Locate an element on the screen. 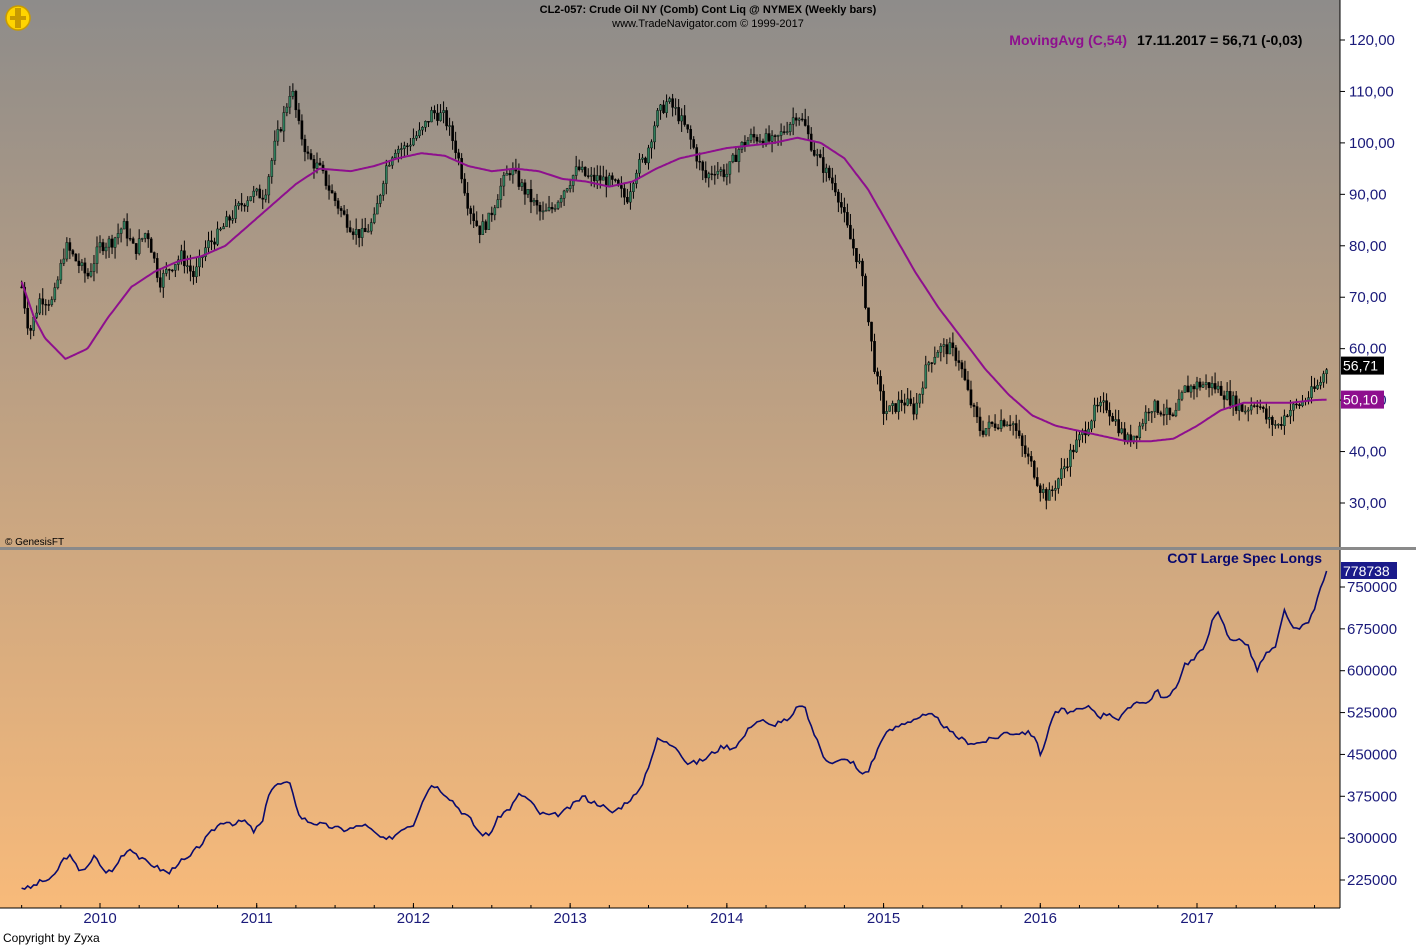 Image resolution: width=1416 pixels, height=945 pixels. footer-copyright: Copyright by Zyxa is located at coordinates (51, 938).